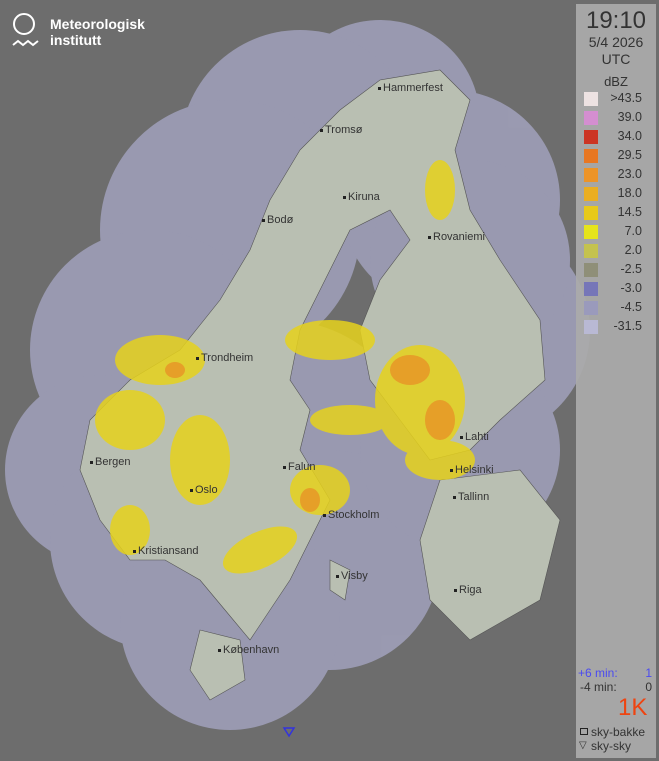 The width and height of the screenshot is (659, 761). What do you see at coordinates (413, 88) in the screenshot?
I see `city-name: Hammerfest` at bounding box center [413, 88].